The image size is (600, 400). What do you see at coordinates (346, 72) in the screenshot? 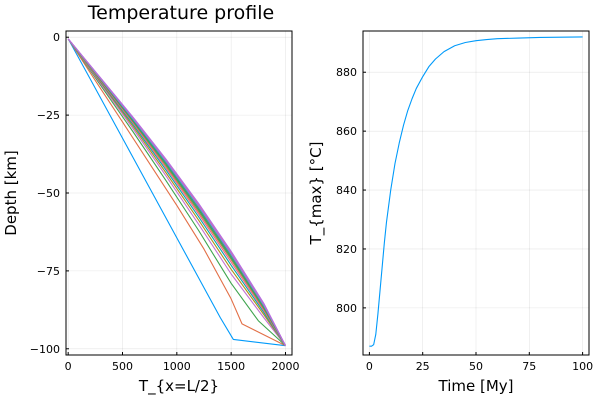
I see `y-tick-label: 880` at bounding box center [346, 72].